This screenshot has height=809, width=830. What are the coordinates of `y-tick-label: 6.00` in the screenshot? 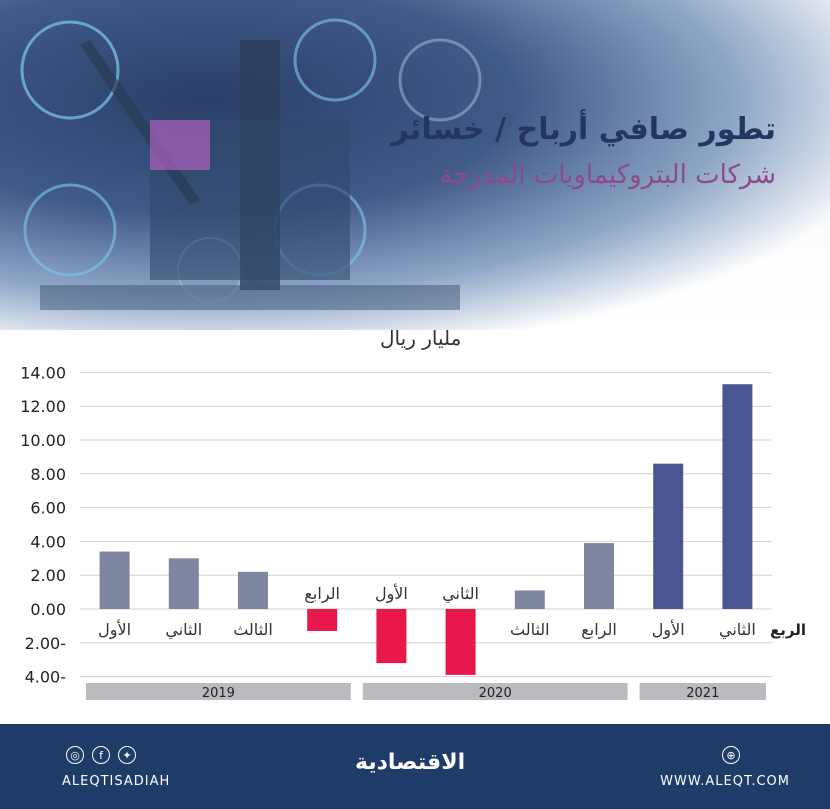 It's located at (48, 508).